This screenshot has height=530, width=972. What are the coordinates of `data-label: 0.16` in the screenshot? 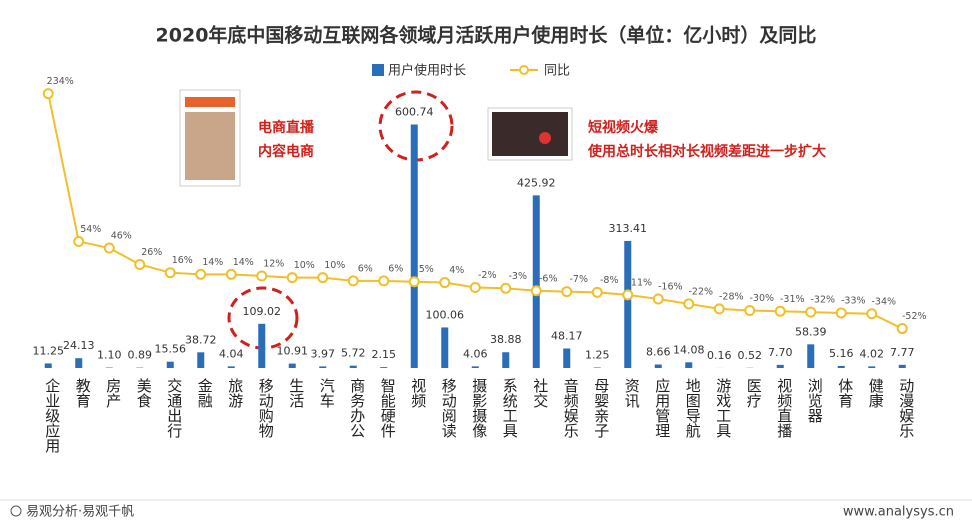 It's located at (719, 355).